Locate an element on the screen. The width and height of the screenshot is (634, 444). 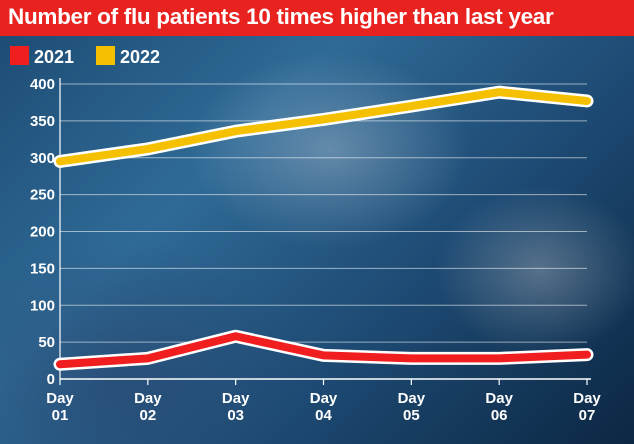
x-tick-label: Day 07 is located at coordinates (587, 407).